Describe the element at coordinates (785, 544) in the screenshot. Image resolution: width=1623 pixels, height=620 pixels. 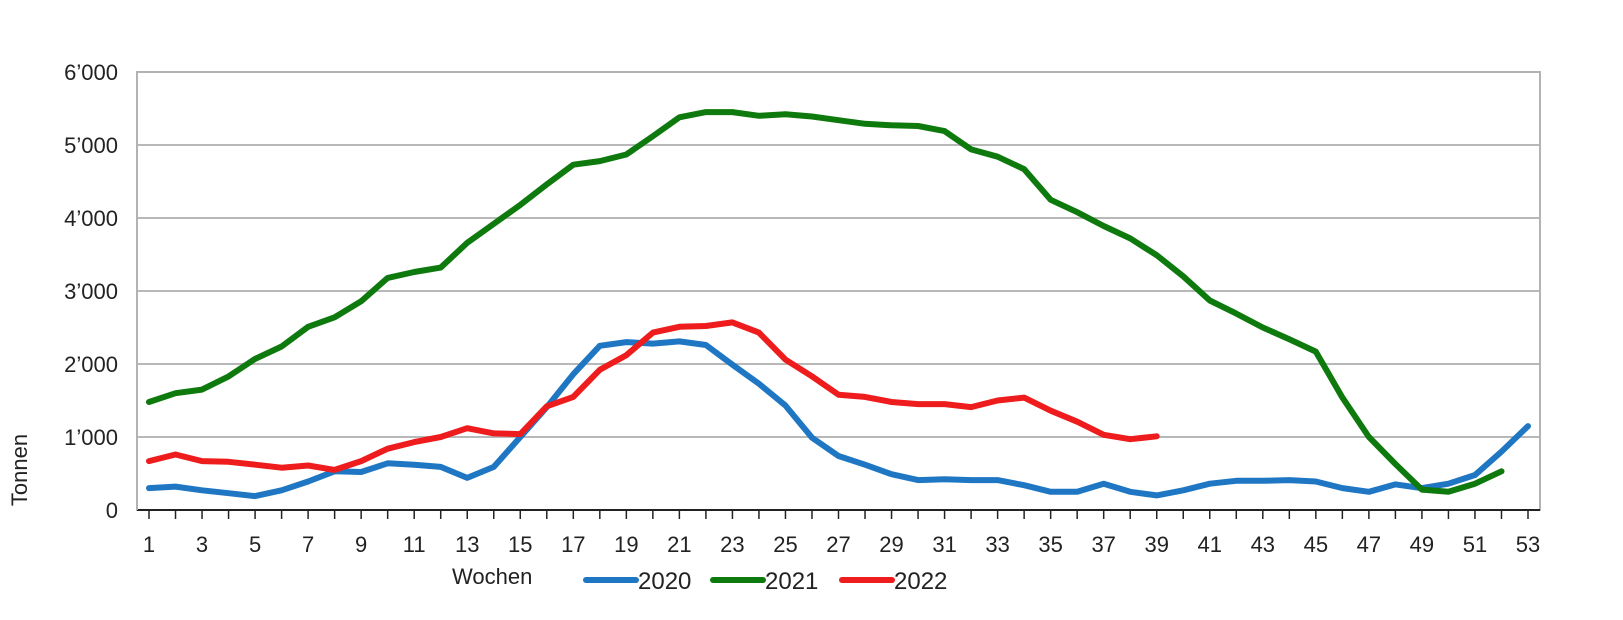
I see `x-tick-label: 25` at that location.